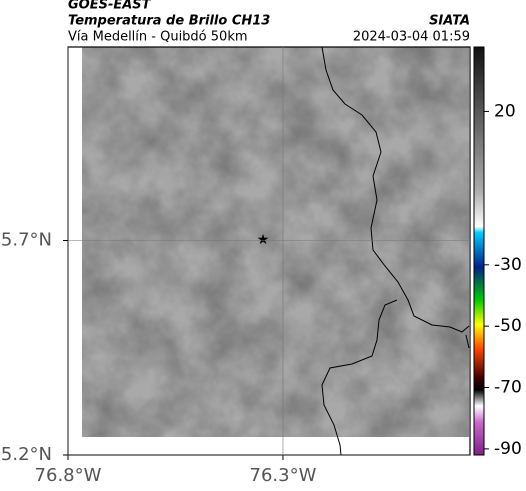  What do you see at coordinates (505, 111) in the screenshot?
I see `colorbar-label: 20` at bounding box center [505, 111].